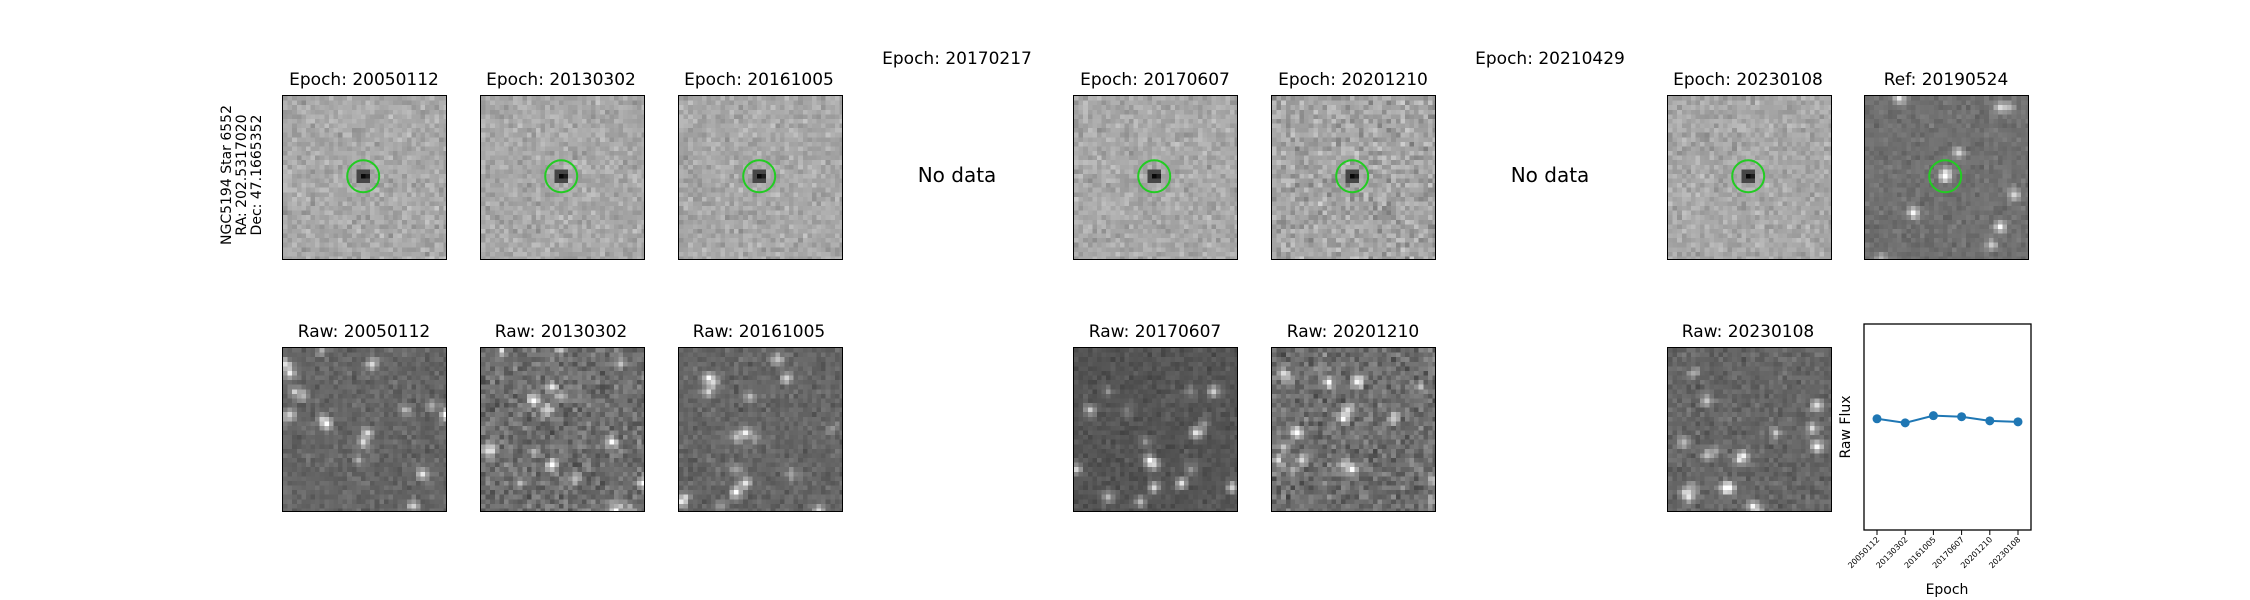 The width and height of the screenshot is (2250, 600). Describe the element at coordinates (1947, 590) in the screenshot. I see `chart-xlabel: Epoch` at that location.